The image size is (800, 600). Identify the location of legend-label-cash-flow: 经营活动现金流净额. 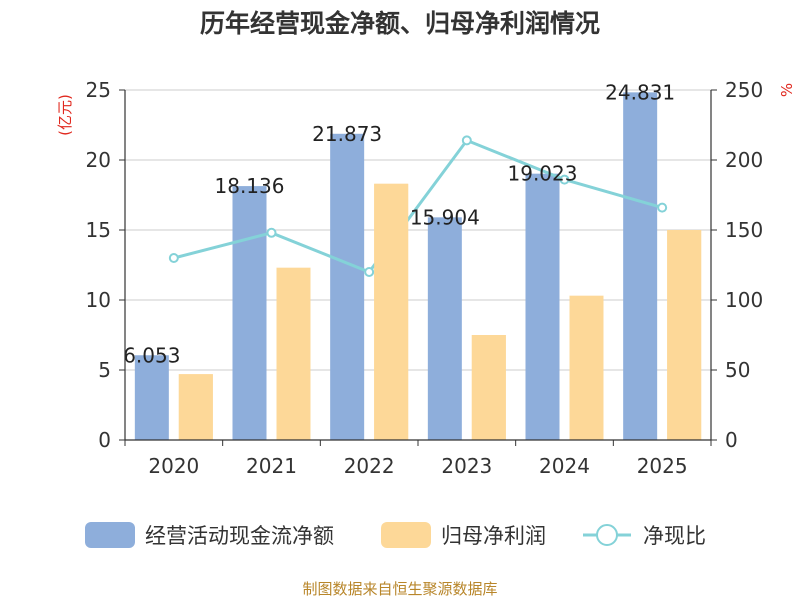
(239, 536).